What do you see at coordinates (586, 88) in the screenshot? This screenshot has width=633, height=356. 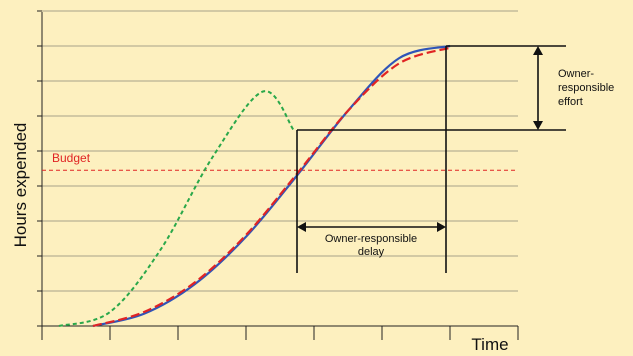 I see `effort-label-line2: responsible` at bounding box center [586, 88].